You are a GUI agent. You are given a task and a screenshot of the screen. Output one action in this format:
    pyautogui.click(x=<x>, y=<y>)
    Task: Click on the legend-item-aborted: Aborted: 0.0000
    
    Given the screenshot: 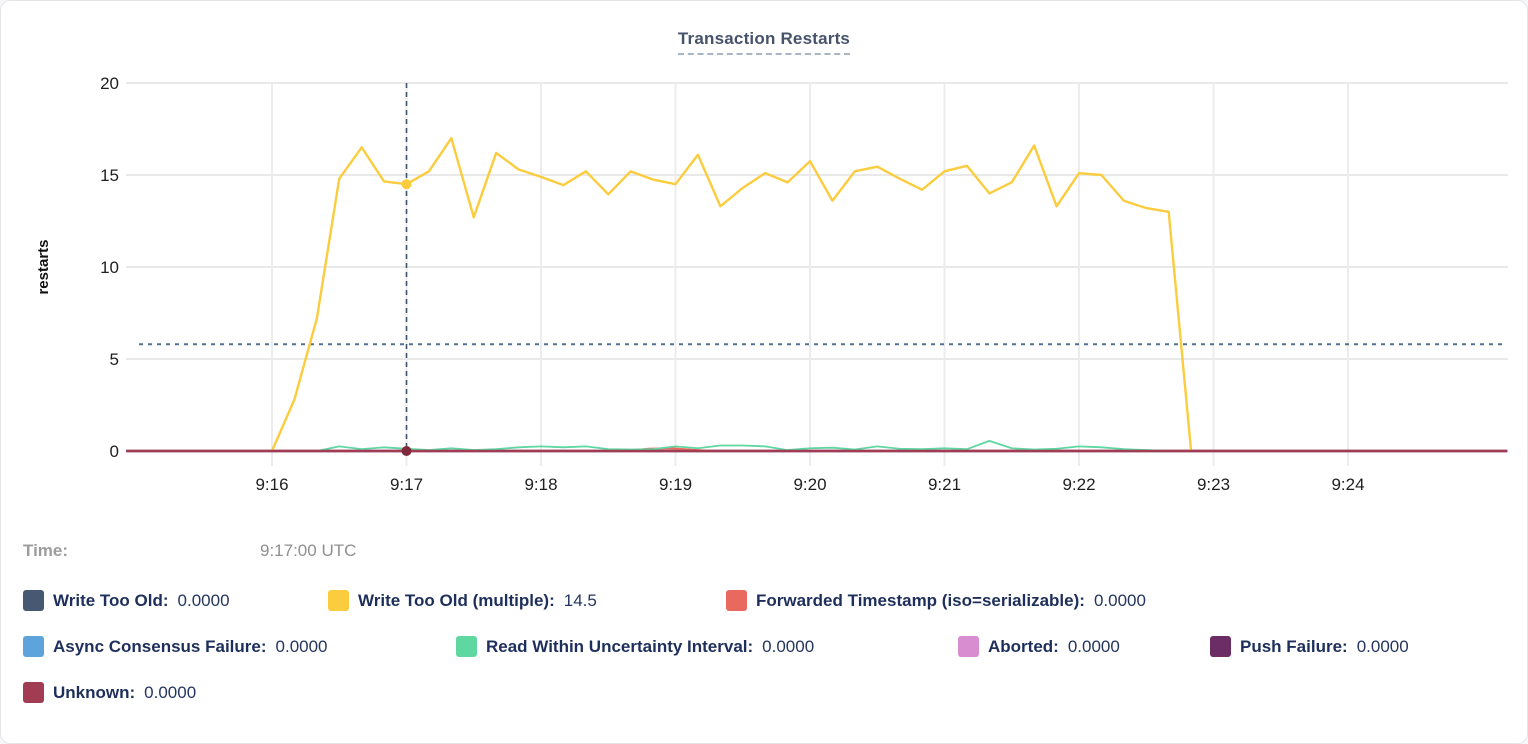 What is the action you would take?
    pyautogui.click(x=1039, y=646)
    